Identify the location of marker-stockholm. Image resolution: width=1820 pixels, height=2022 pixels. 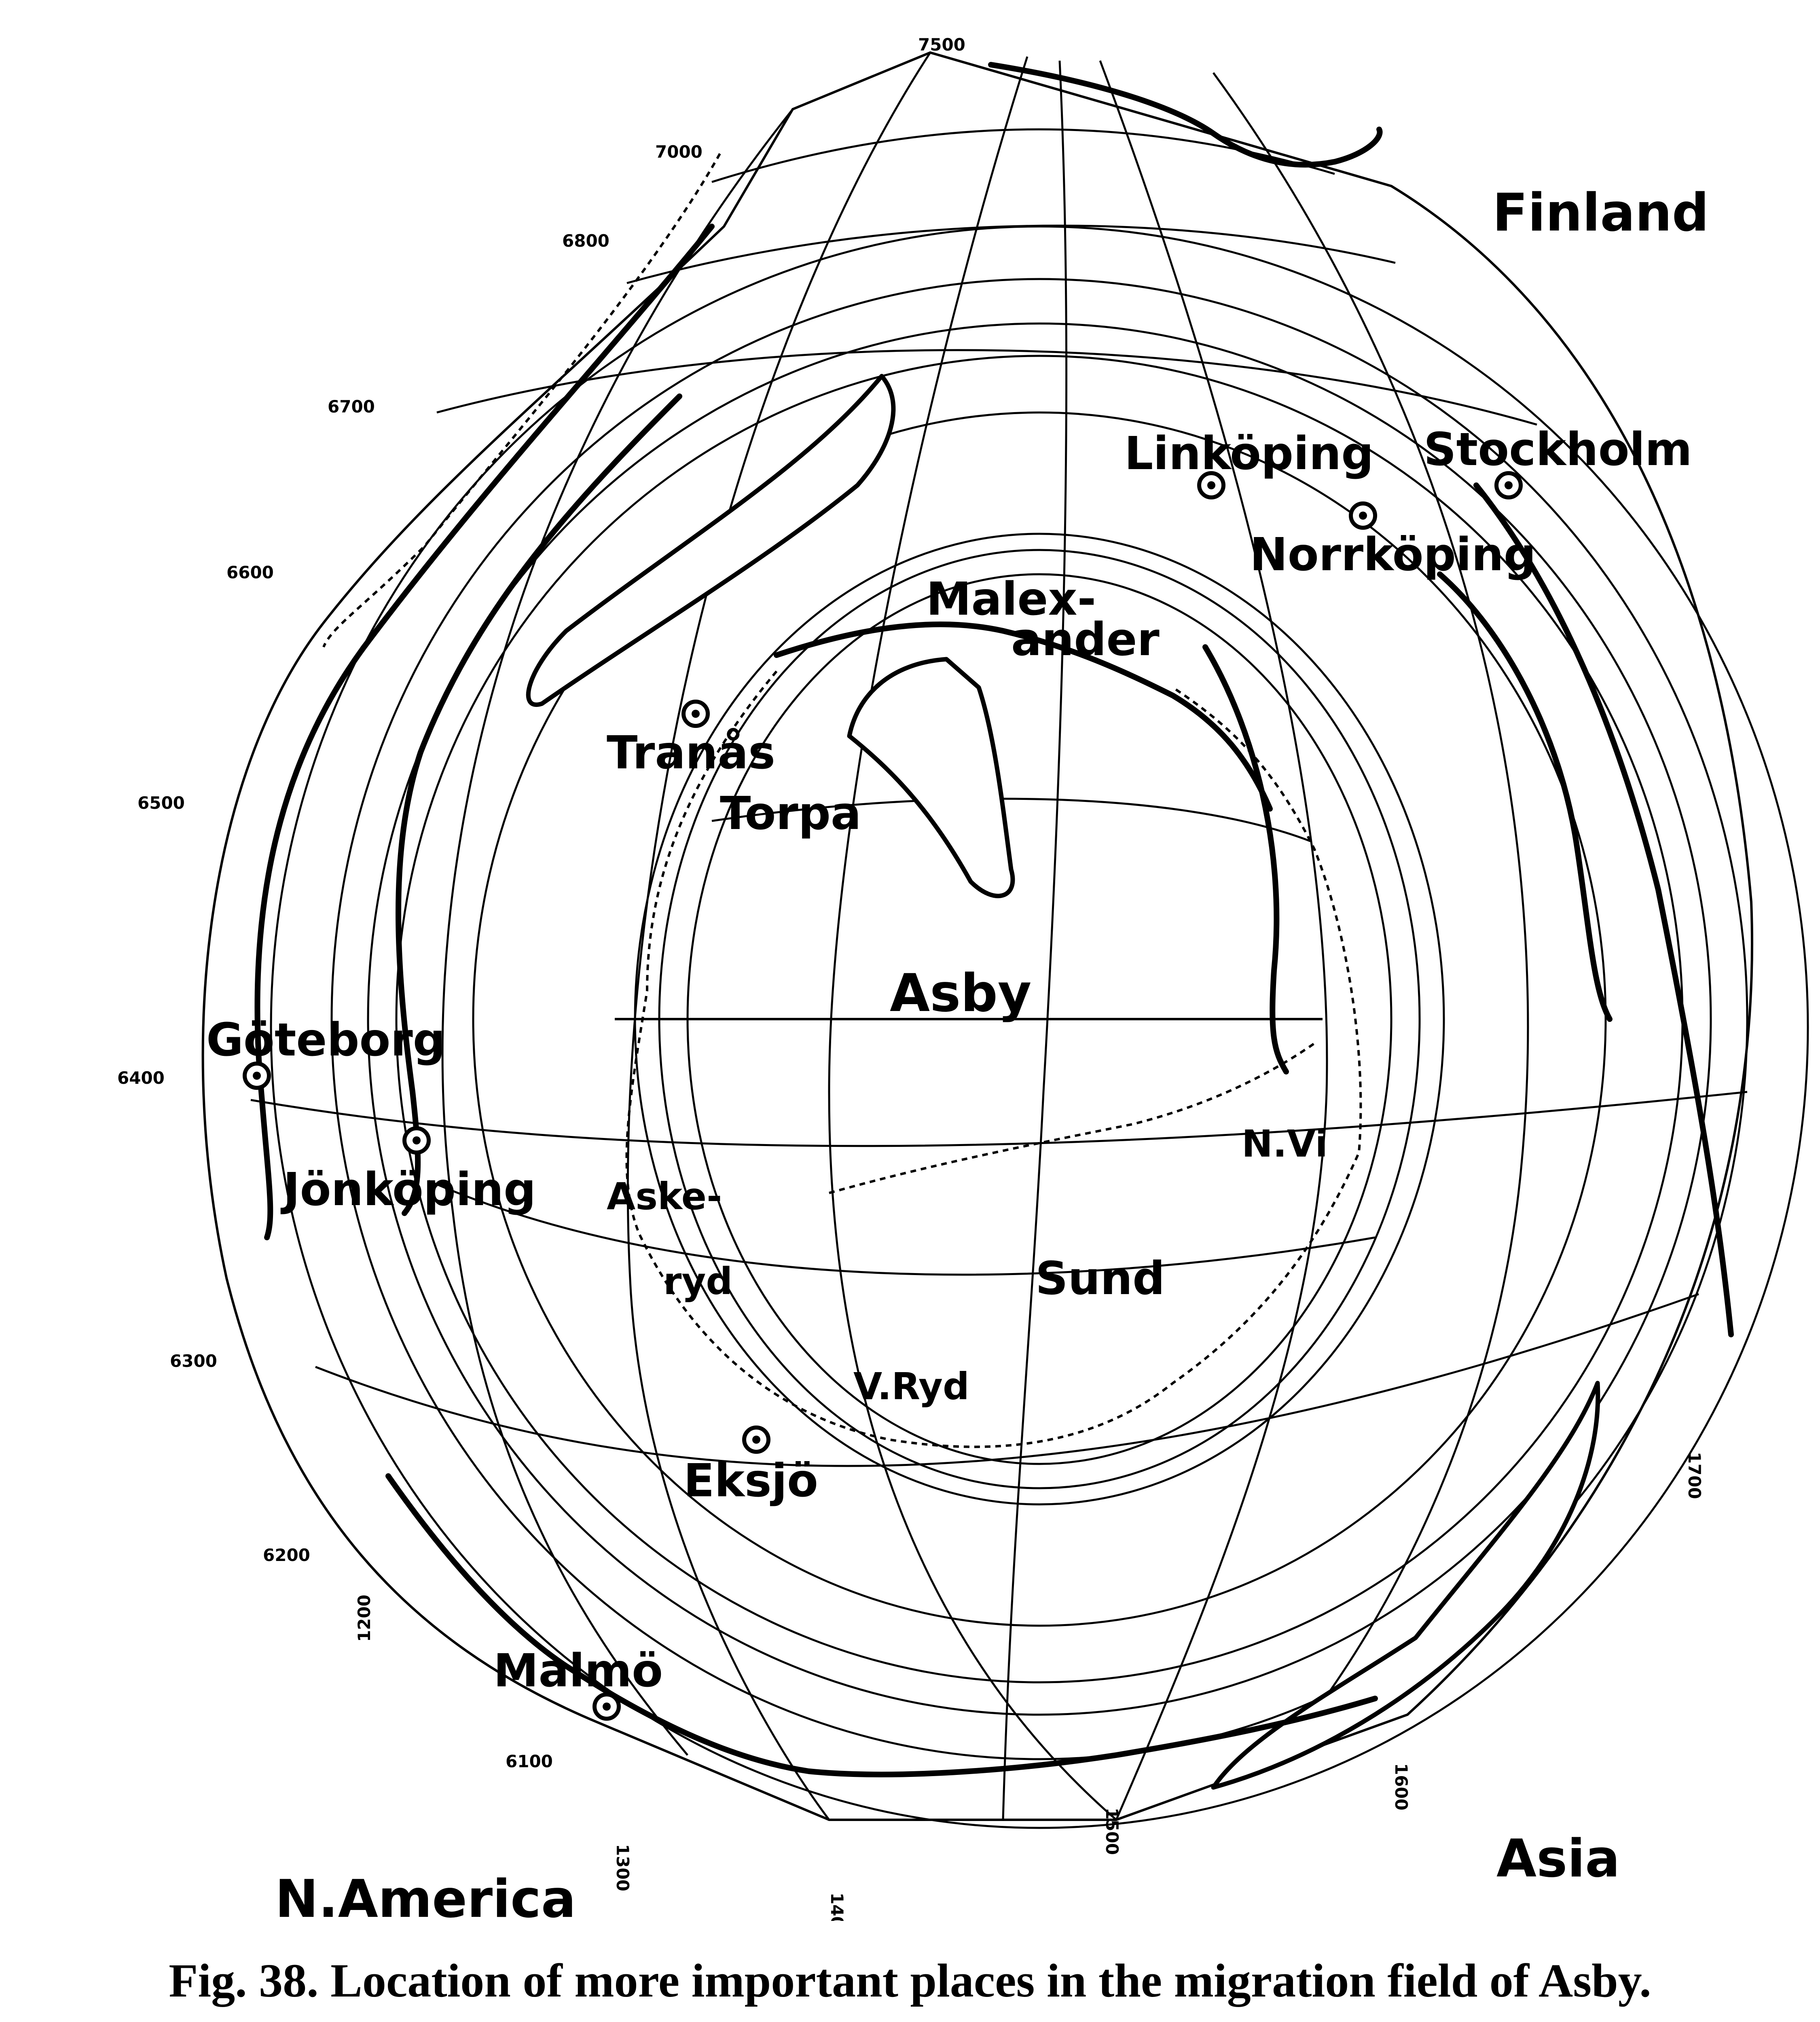
(1508, 485).